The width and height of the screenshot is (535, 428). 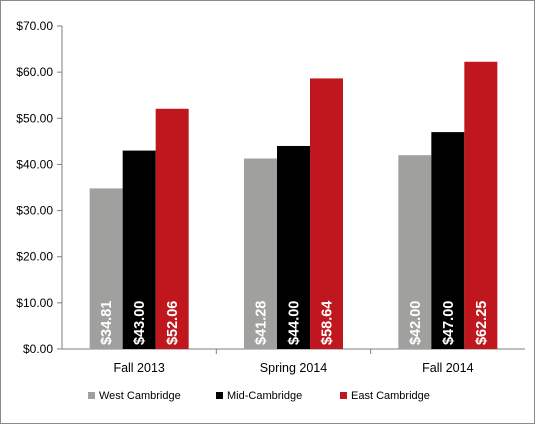 I want to click on data-label: $43.00, so click(x=140, y=323).